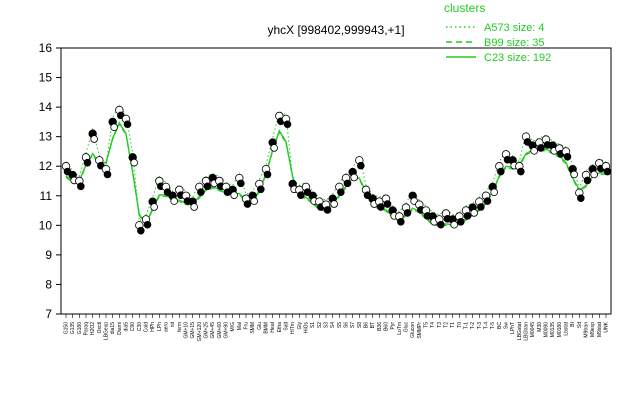 The width and height of the screenshot is (640, 400). Describe the element at coordinates (220, 330) in the screenshot. I see `x-tick-label: GM+60` at that location.